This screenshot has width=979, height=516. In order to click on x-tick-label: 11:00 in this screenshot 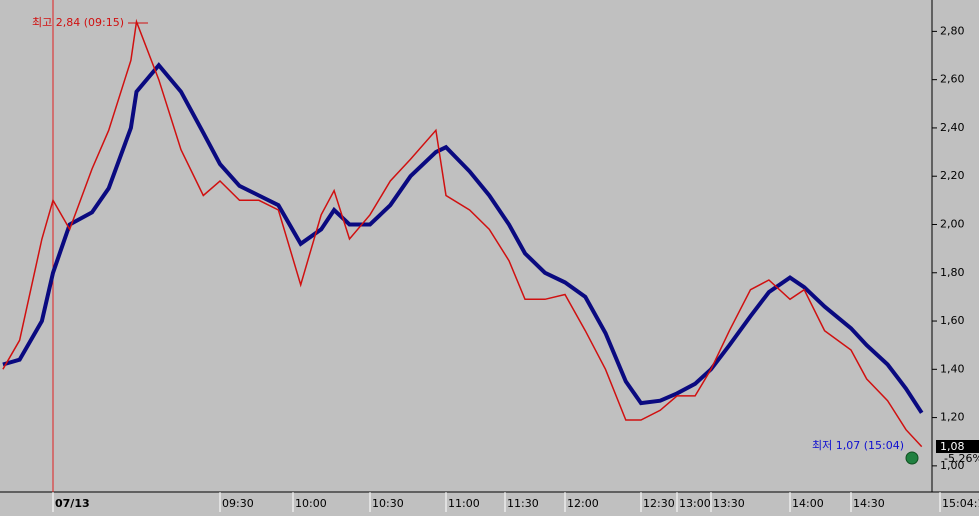, I will do `click(464, 503)`.